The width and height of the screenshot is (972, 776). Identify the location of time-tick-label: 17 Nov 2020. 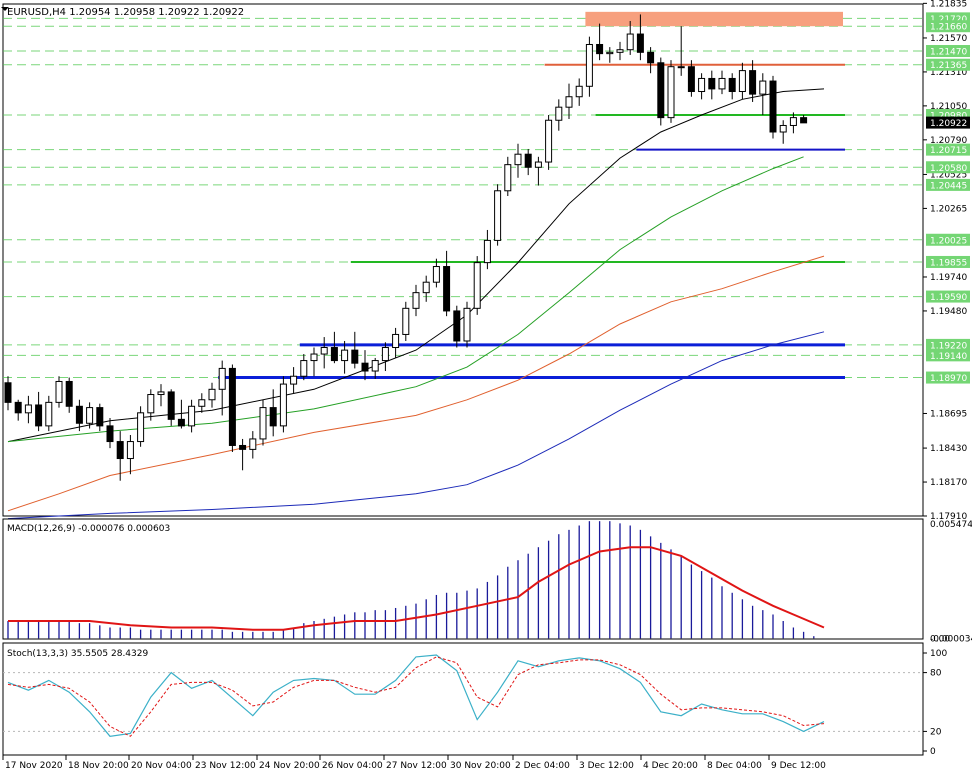
(34, 766).